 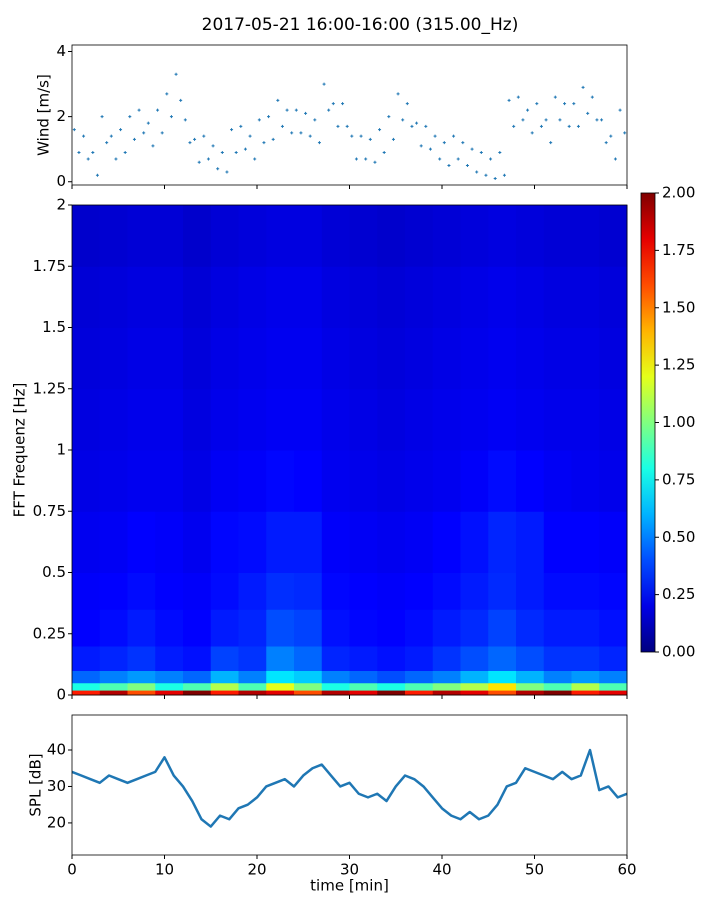 What do you see at coordinates (61, 51) in the screenshot?
I see `y-tick-label: 4` at bounding box center [61, 51].